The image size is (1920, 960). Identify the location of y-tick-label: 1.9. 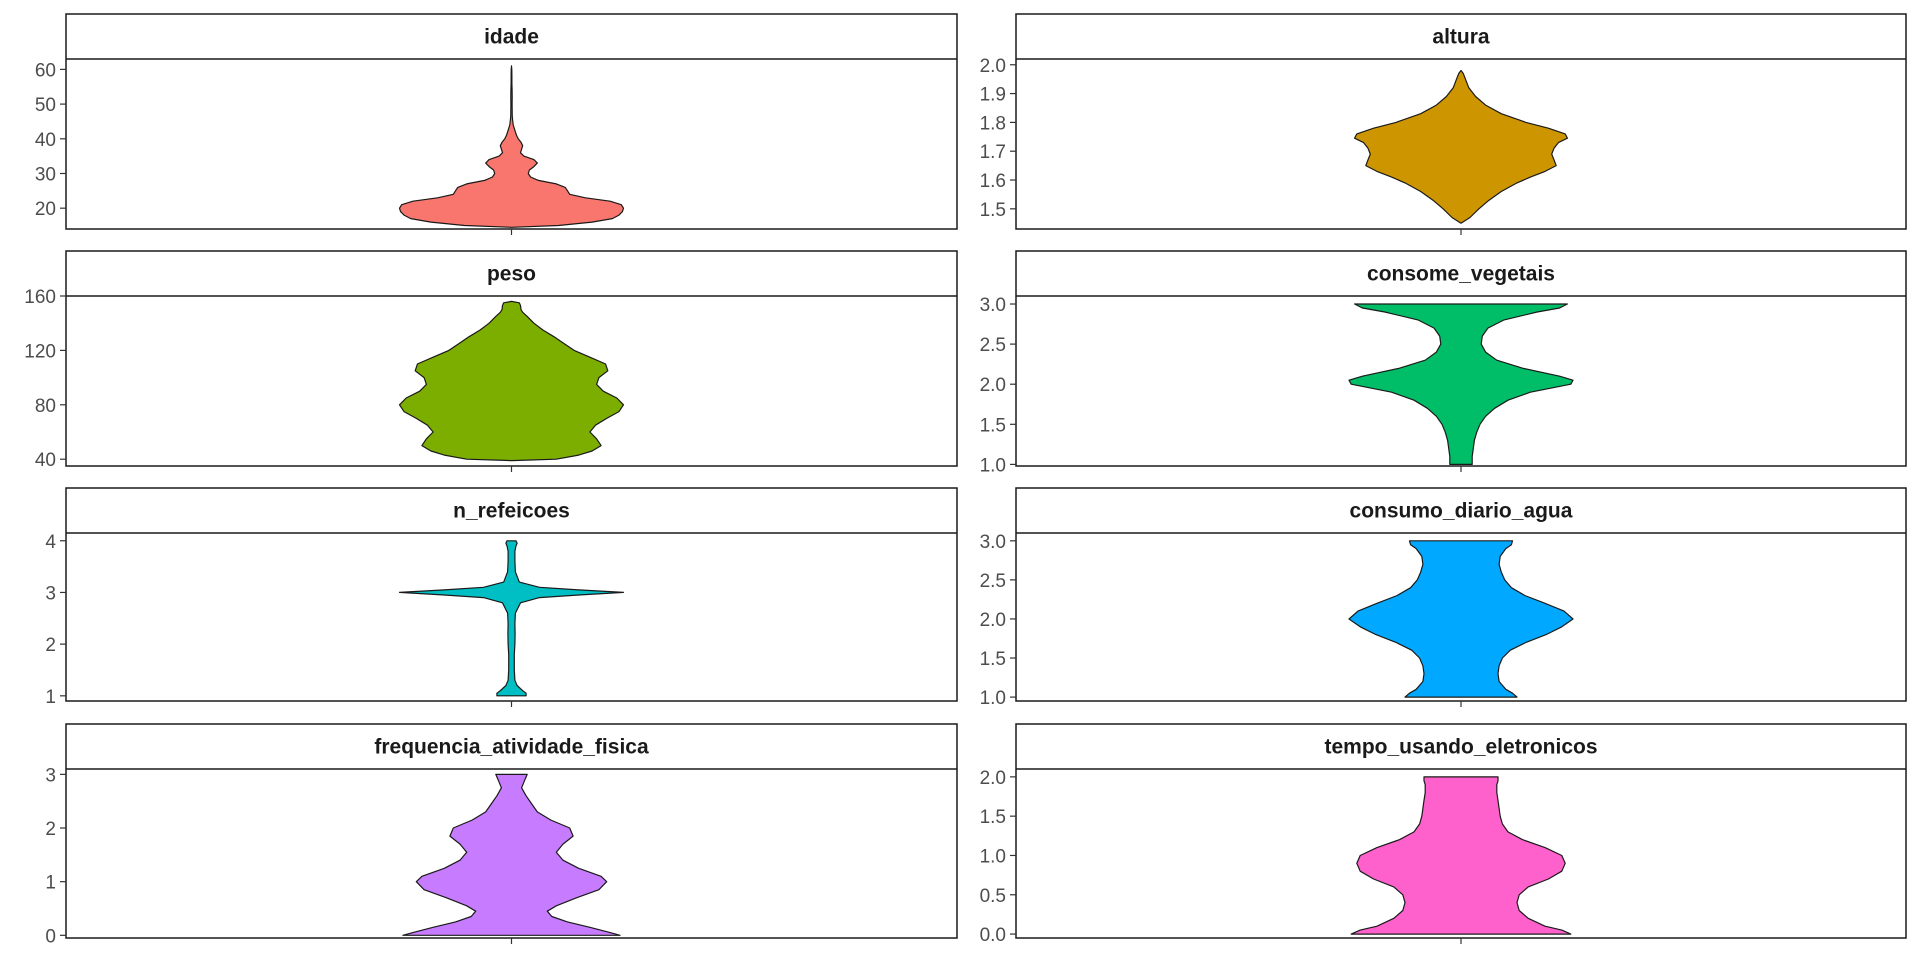
(993, 95).